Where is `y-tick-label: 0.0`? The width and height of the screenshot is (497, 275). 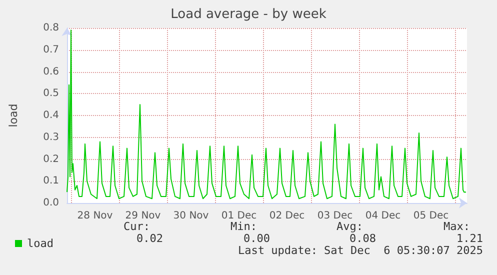
y-tick-label: 0.0 is located at coordinates (51, 203).